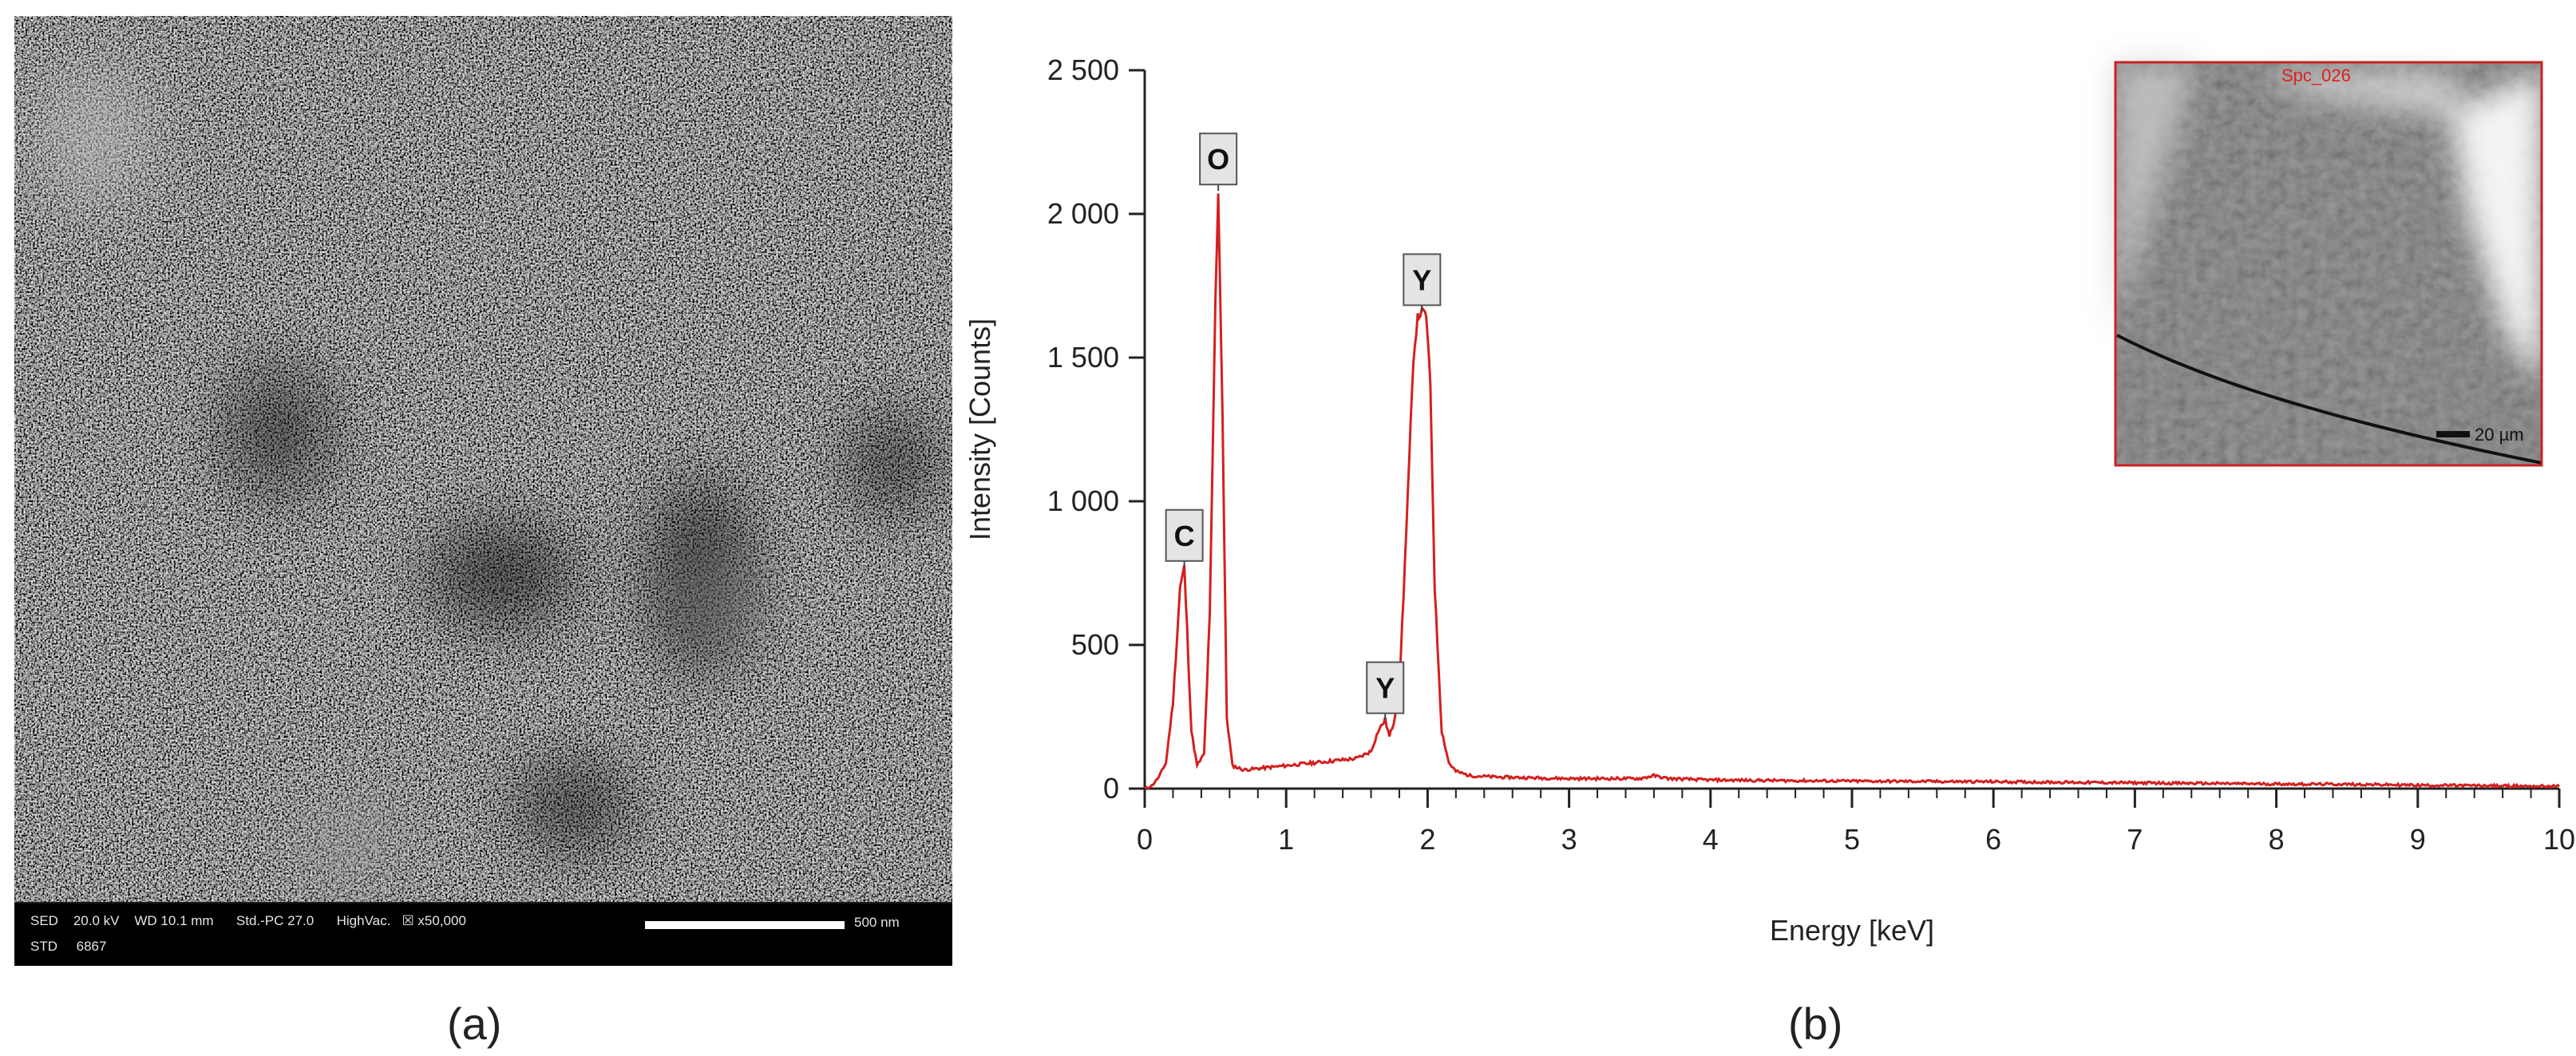  I want to click on panel-label-a: (a), so click(475, 1024).